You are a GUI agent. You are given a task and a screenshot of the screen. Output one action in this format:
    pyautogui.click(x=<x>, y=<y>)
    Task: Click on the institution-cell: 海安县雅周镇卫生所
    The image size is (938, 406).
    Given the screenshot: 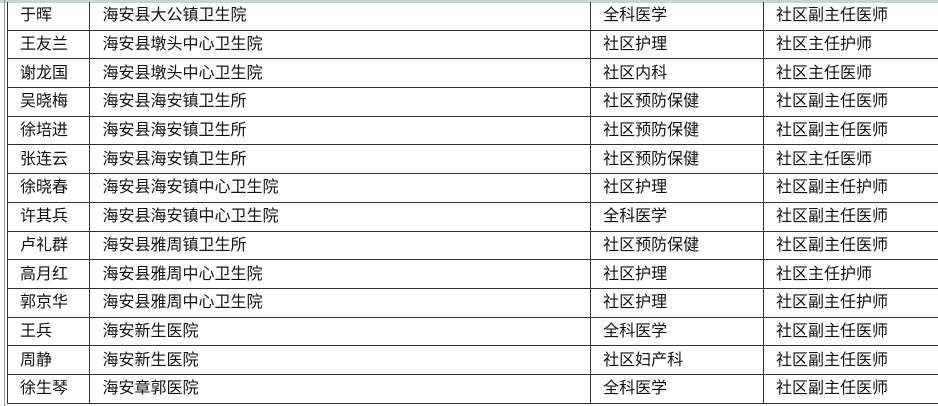 What is the action you would take?
    pyautogui.click(x=340, y=245)
    